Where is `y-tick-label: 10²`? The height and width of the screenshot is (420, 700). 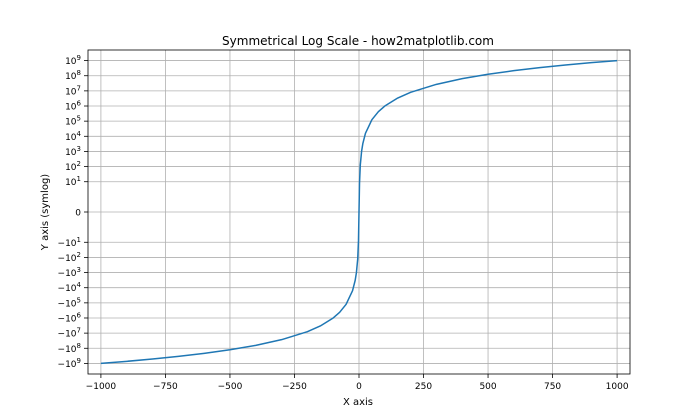
y-tick-label: 10² is located at coordinates (73, 166).